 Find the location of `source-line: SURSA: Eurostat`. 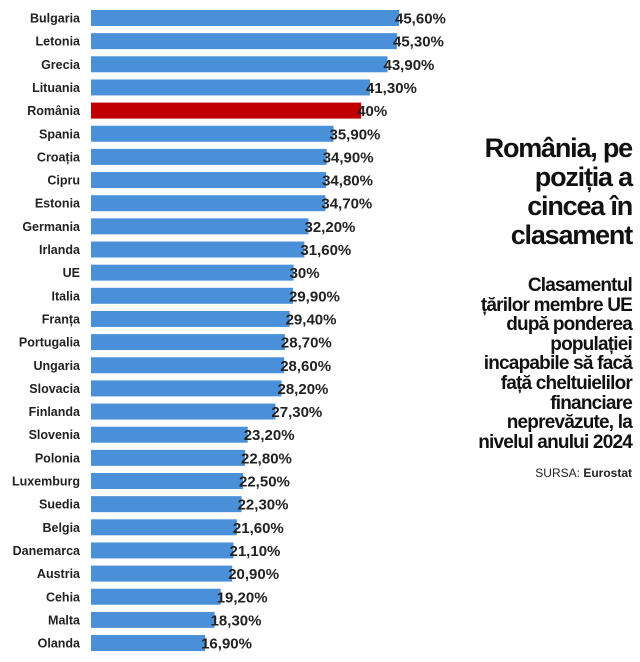

source-line: SURSA: Eurostat is located at coordinates (555, 473).